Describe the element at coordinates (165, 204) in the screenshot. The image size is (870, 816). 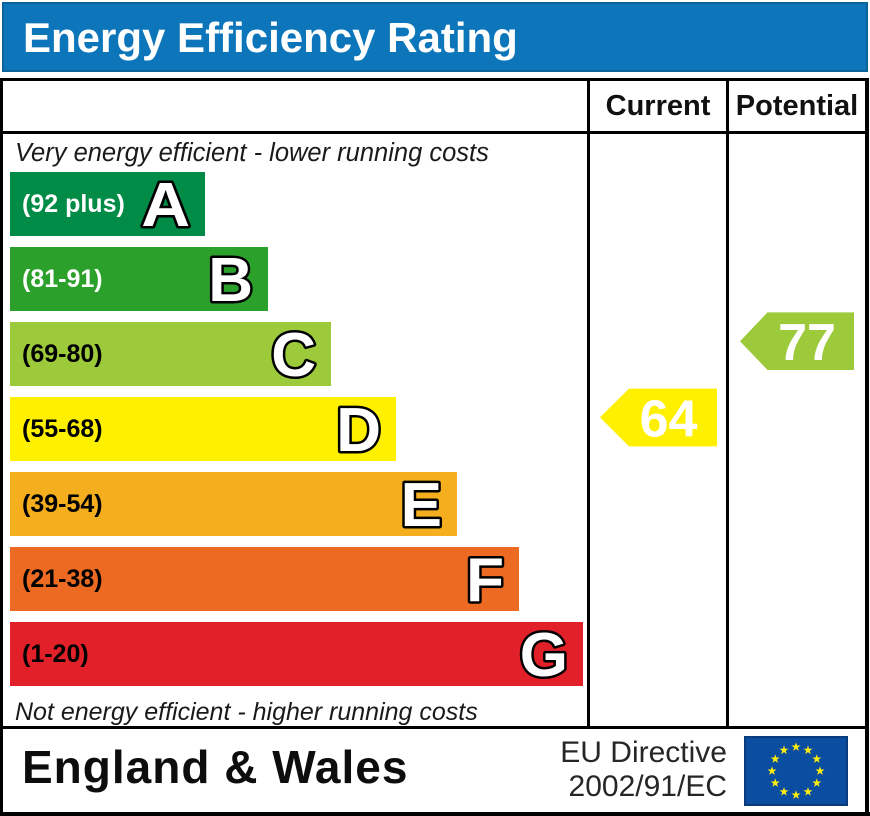
I see `svg-text: A` at that location.